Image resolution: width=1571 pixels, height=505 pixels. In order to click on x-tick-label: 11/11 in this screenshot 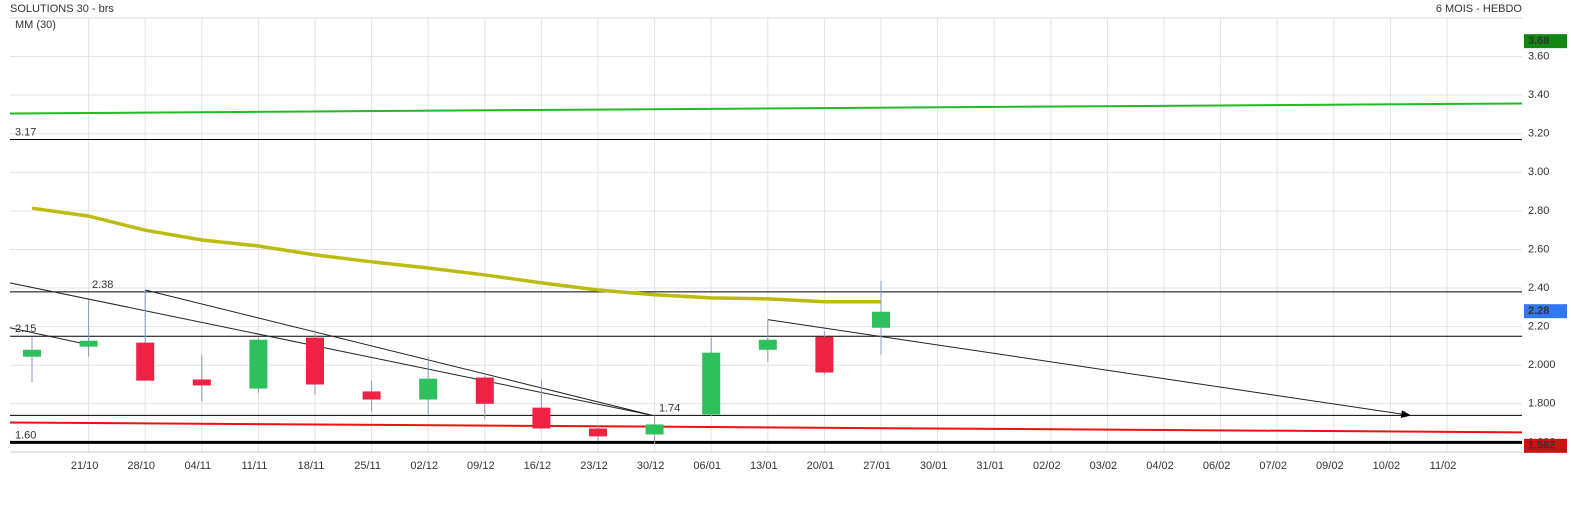, I will do `click(254, 466)`.